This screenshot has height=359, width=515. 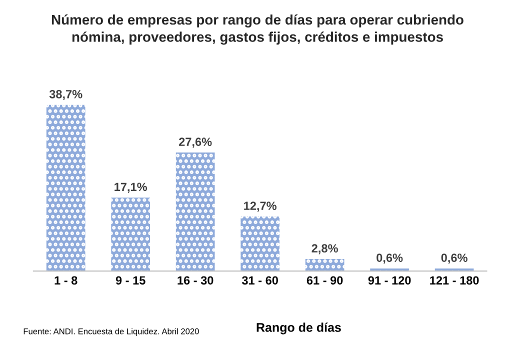 I want to click on data-label: 17,1%, so click(x=131, y=187).